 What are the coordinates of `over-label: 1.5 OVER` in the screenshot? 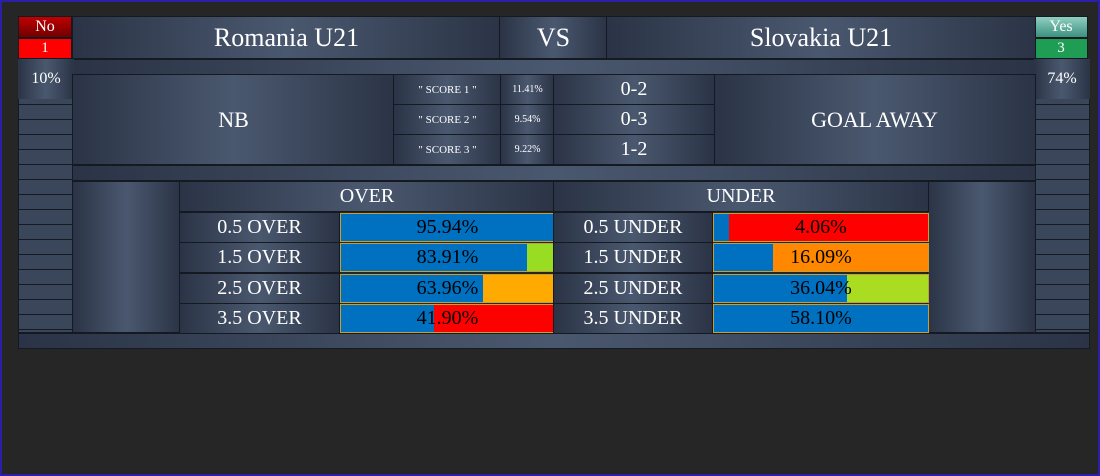 It's located at (259, 258).